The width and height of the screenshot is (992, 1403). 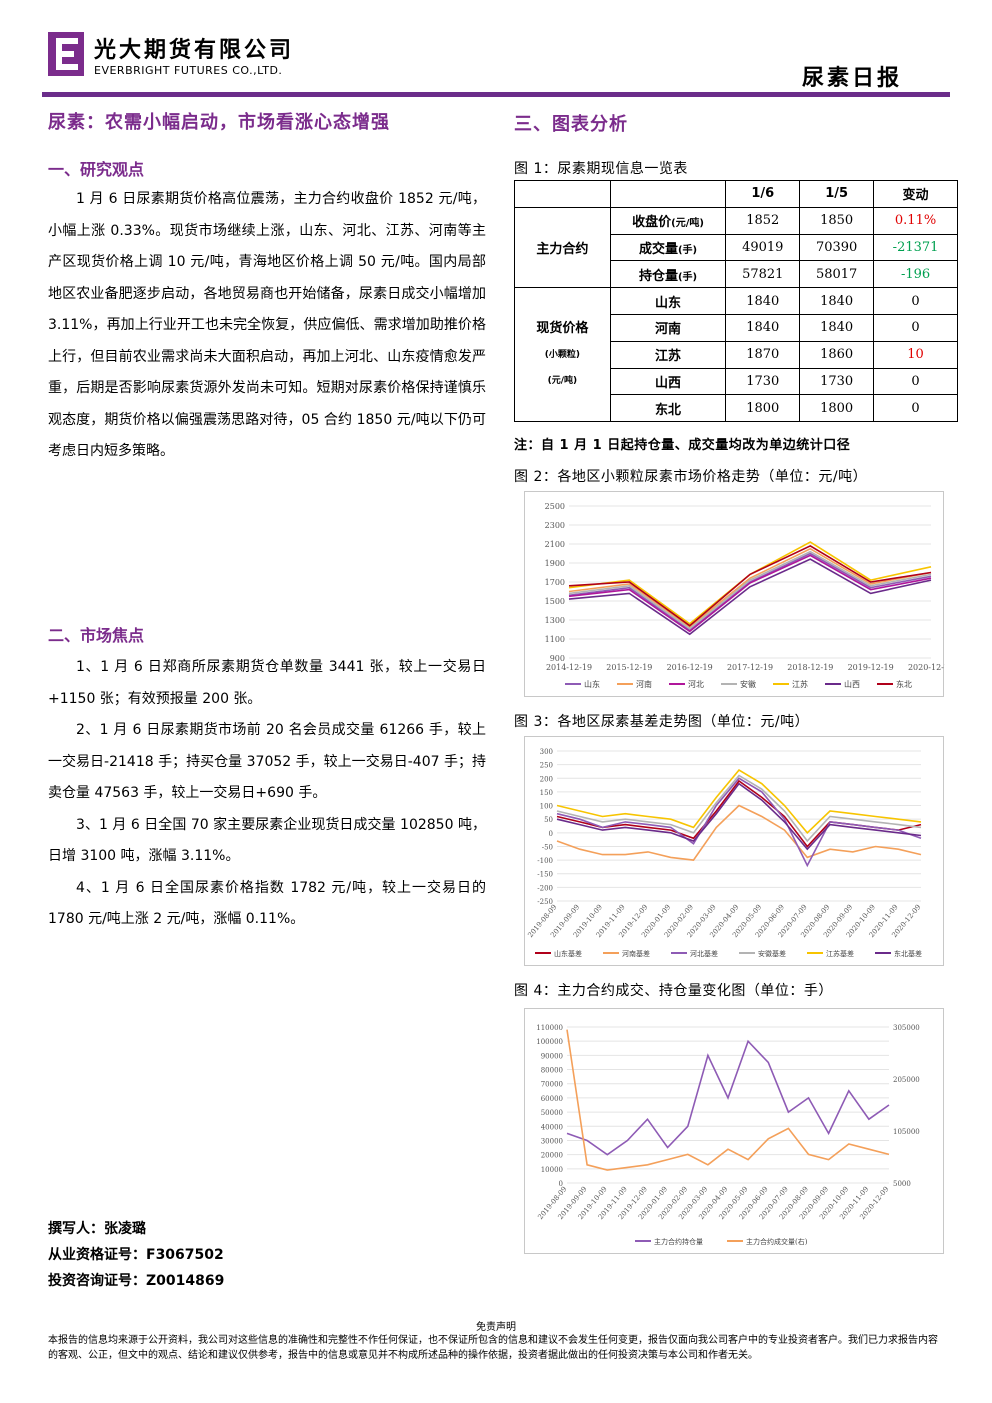 I want to click on legend-label: 安徽基差, so click(x=772, y=953).